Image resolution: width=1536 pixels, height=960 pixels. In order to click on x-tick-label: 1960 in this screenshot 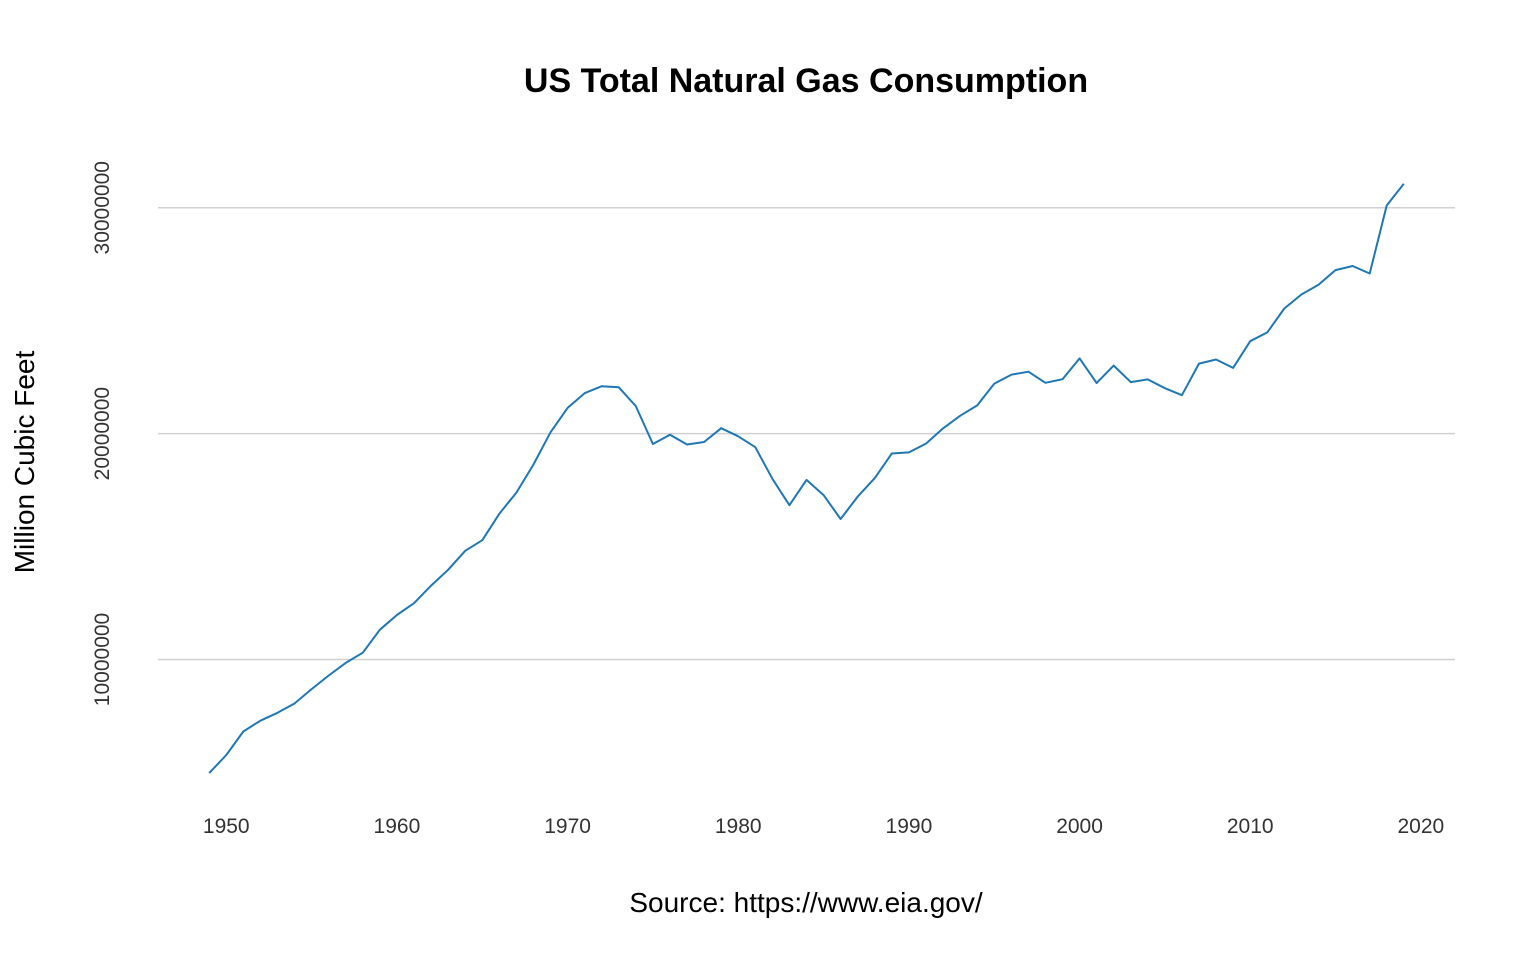, I will do `click(397, 826)`.